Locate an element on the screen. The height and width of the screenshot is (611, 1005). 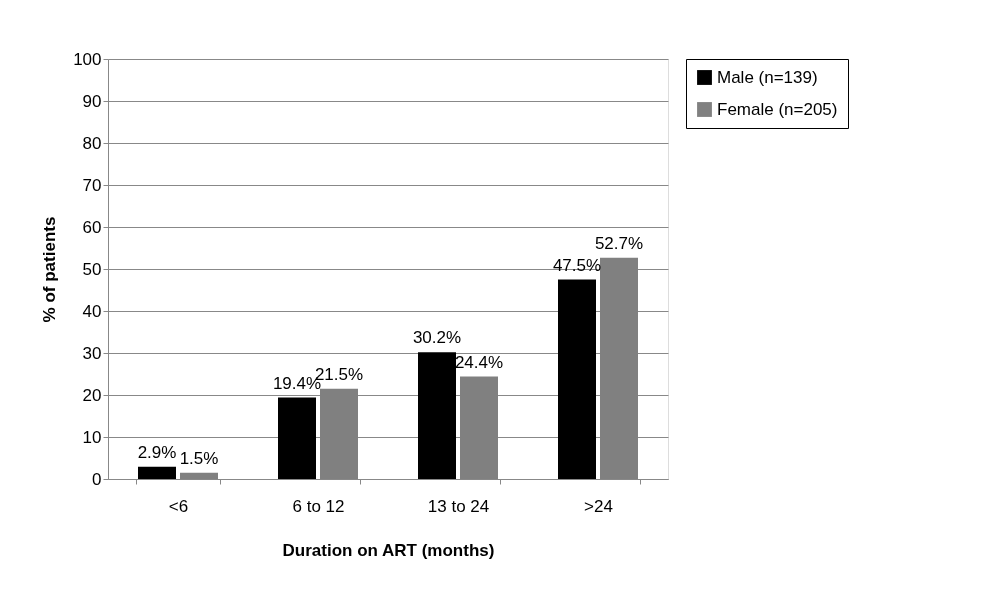
data-label: 24.4% is located at coordinates (479, 362).